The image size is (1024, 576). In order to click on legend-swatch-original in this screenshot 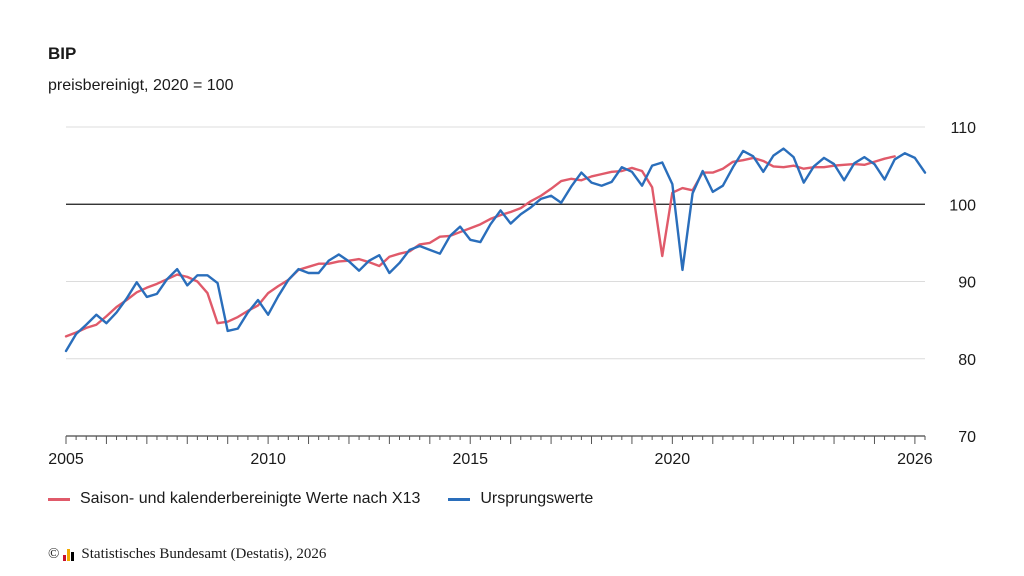, I will do `click(459, 499)`.